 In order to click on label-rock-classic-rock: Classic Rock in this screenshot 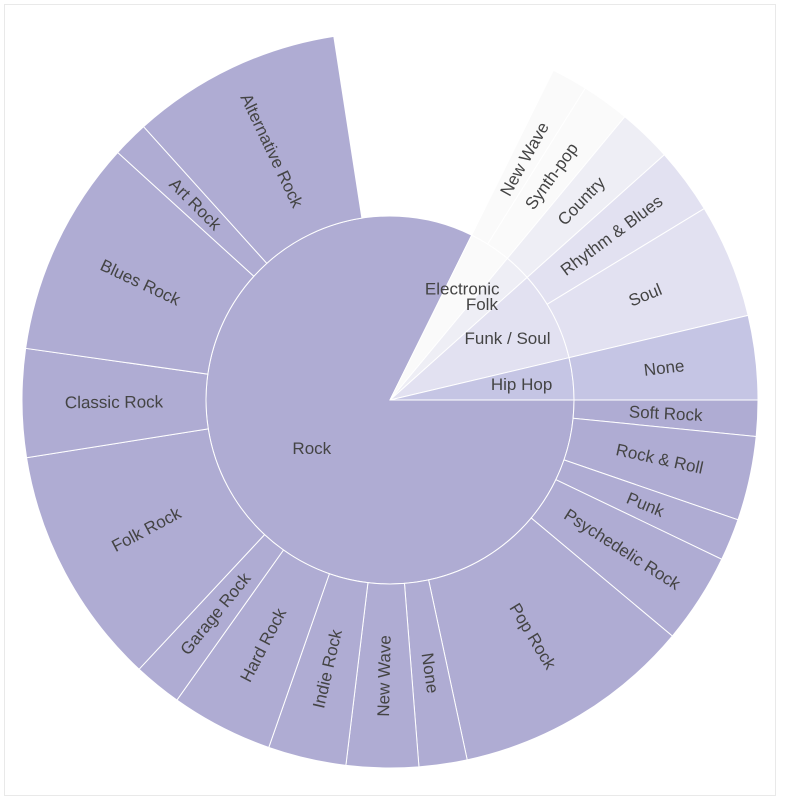, I will do `click(114, 402)`.